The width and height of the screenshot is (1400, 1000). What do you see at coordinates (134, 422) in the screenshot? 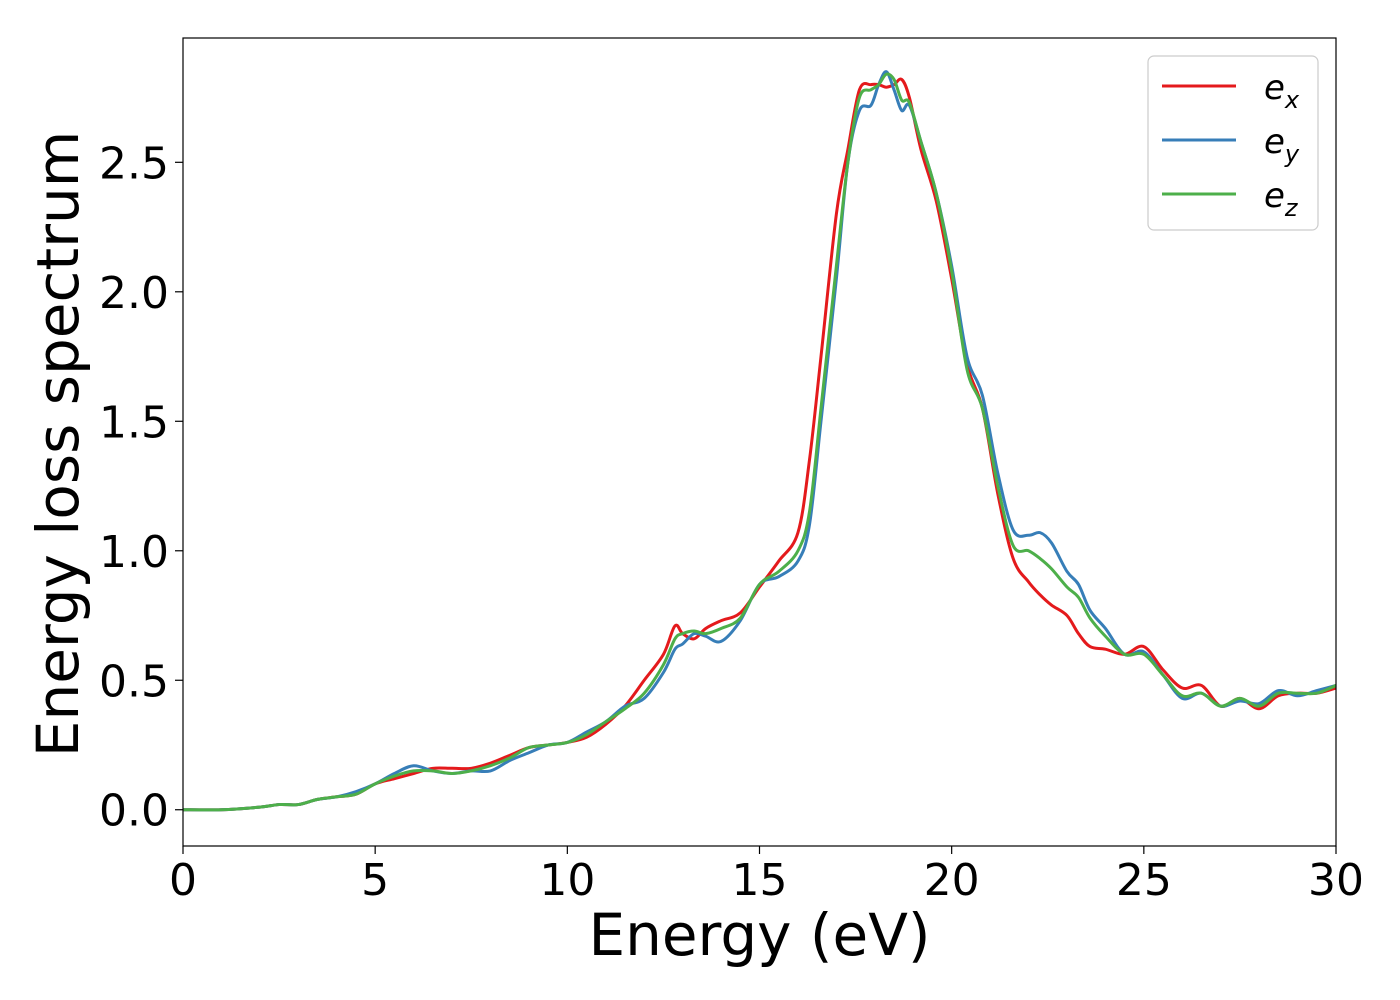
I see `y-tick-label: 1.5` at bounding box center [134, 422].